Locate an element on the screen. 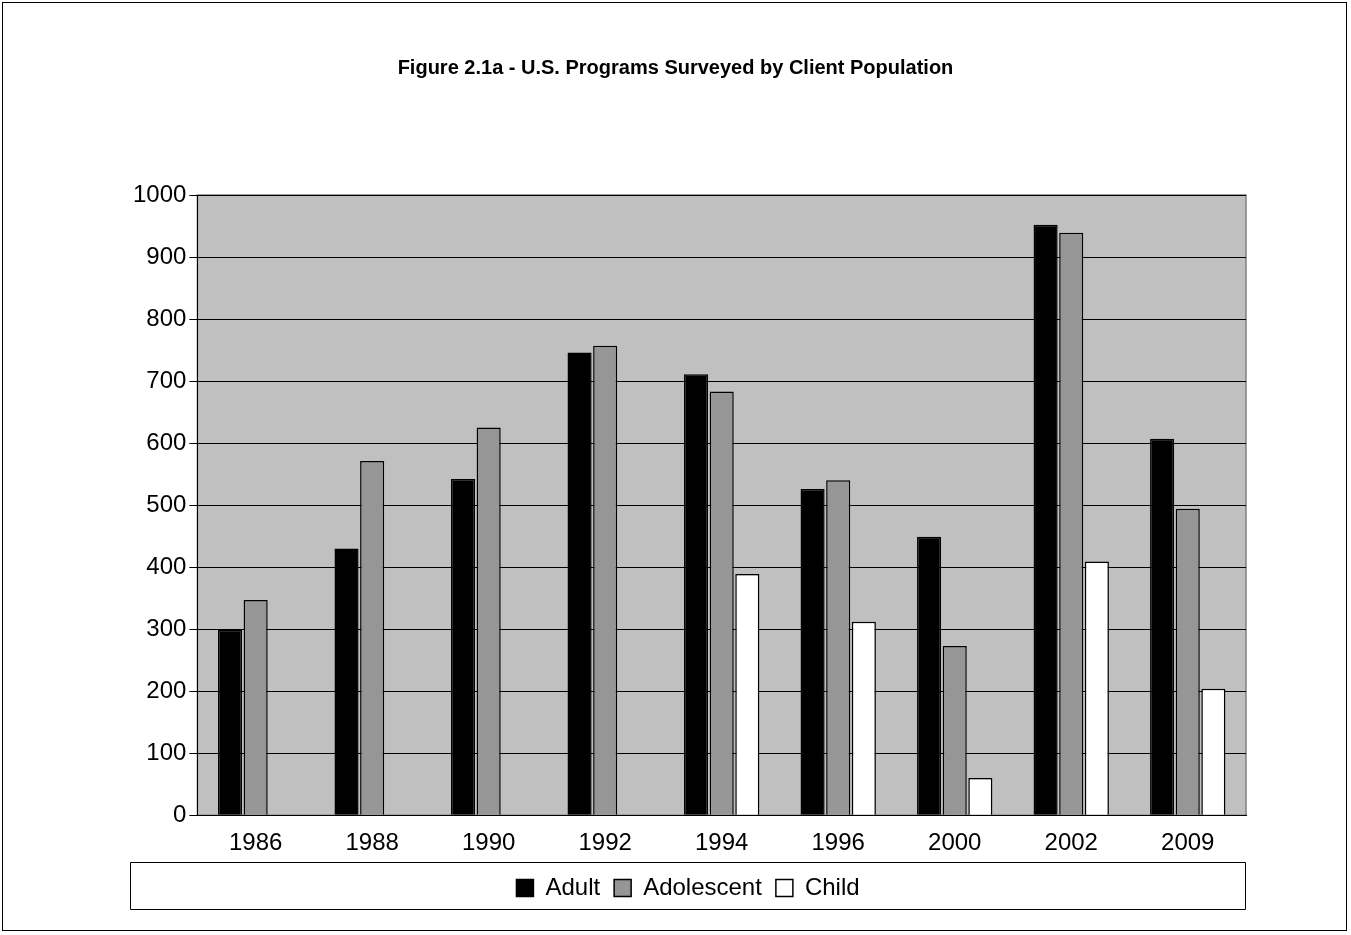  y-tick-label: 300 is located at coordinates (166, 627).